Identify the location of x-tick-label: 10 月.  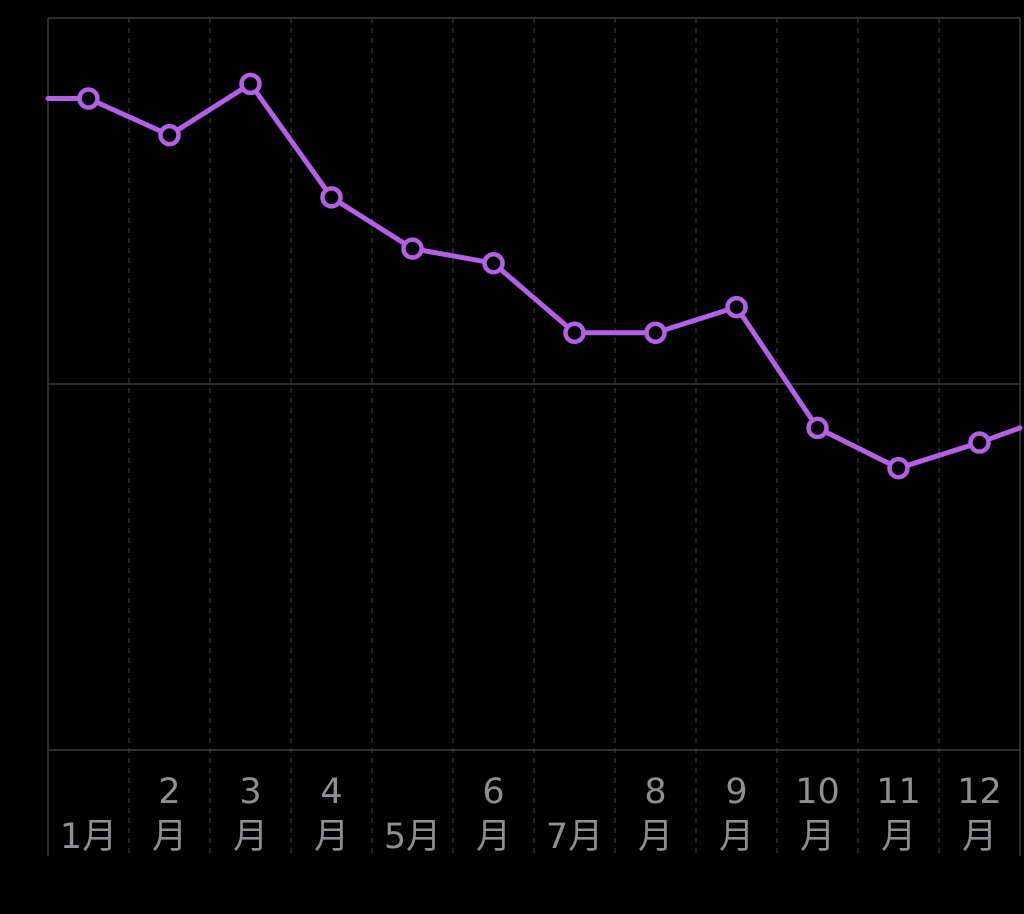
(817, 814).